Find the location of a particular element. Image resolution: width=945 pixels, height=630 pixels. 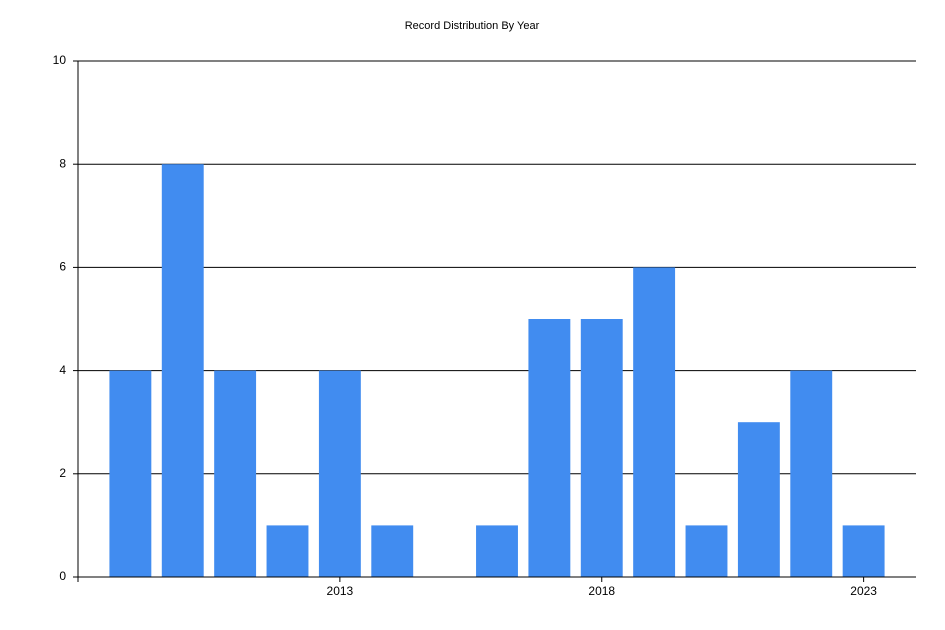

y-tick-label: 2 is located at coordinates (62, 473).